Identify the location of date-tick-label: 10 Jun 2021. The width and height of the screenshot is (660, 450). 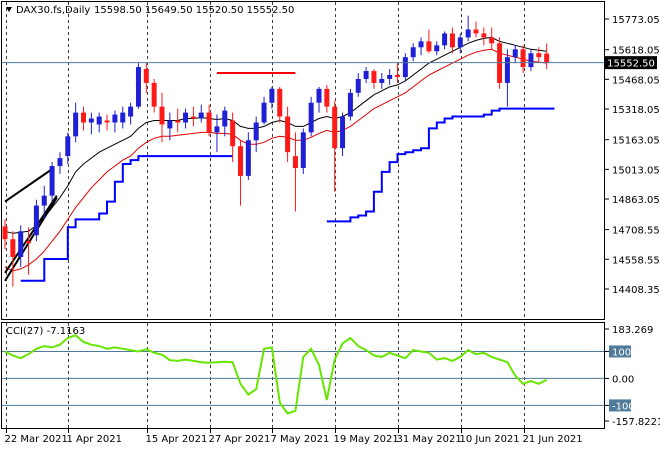
(490, 439).